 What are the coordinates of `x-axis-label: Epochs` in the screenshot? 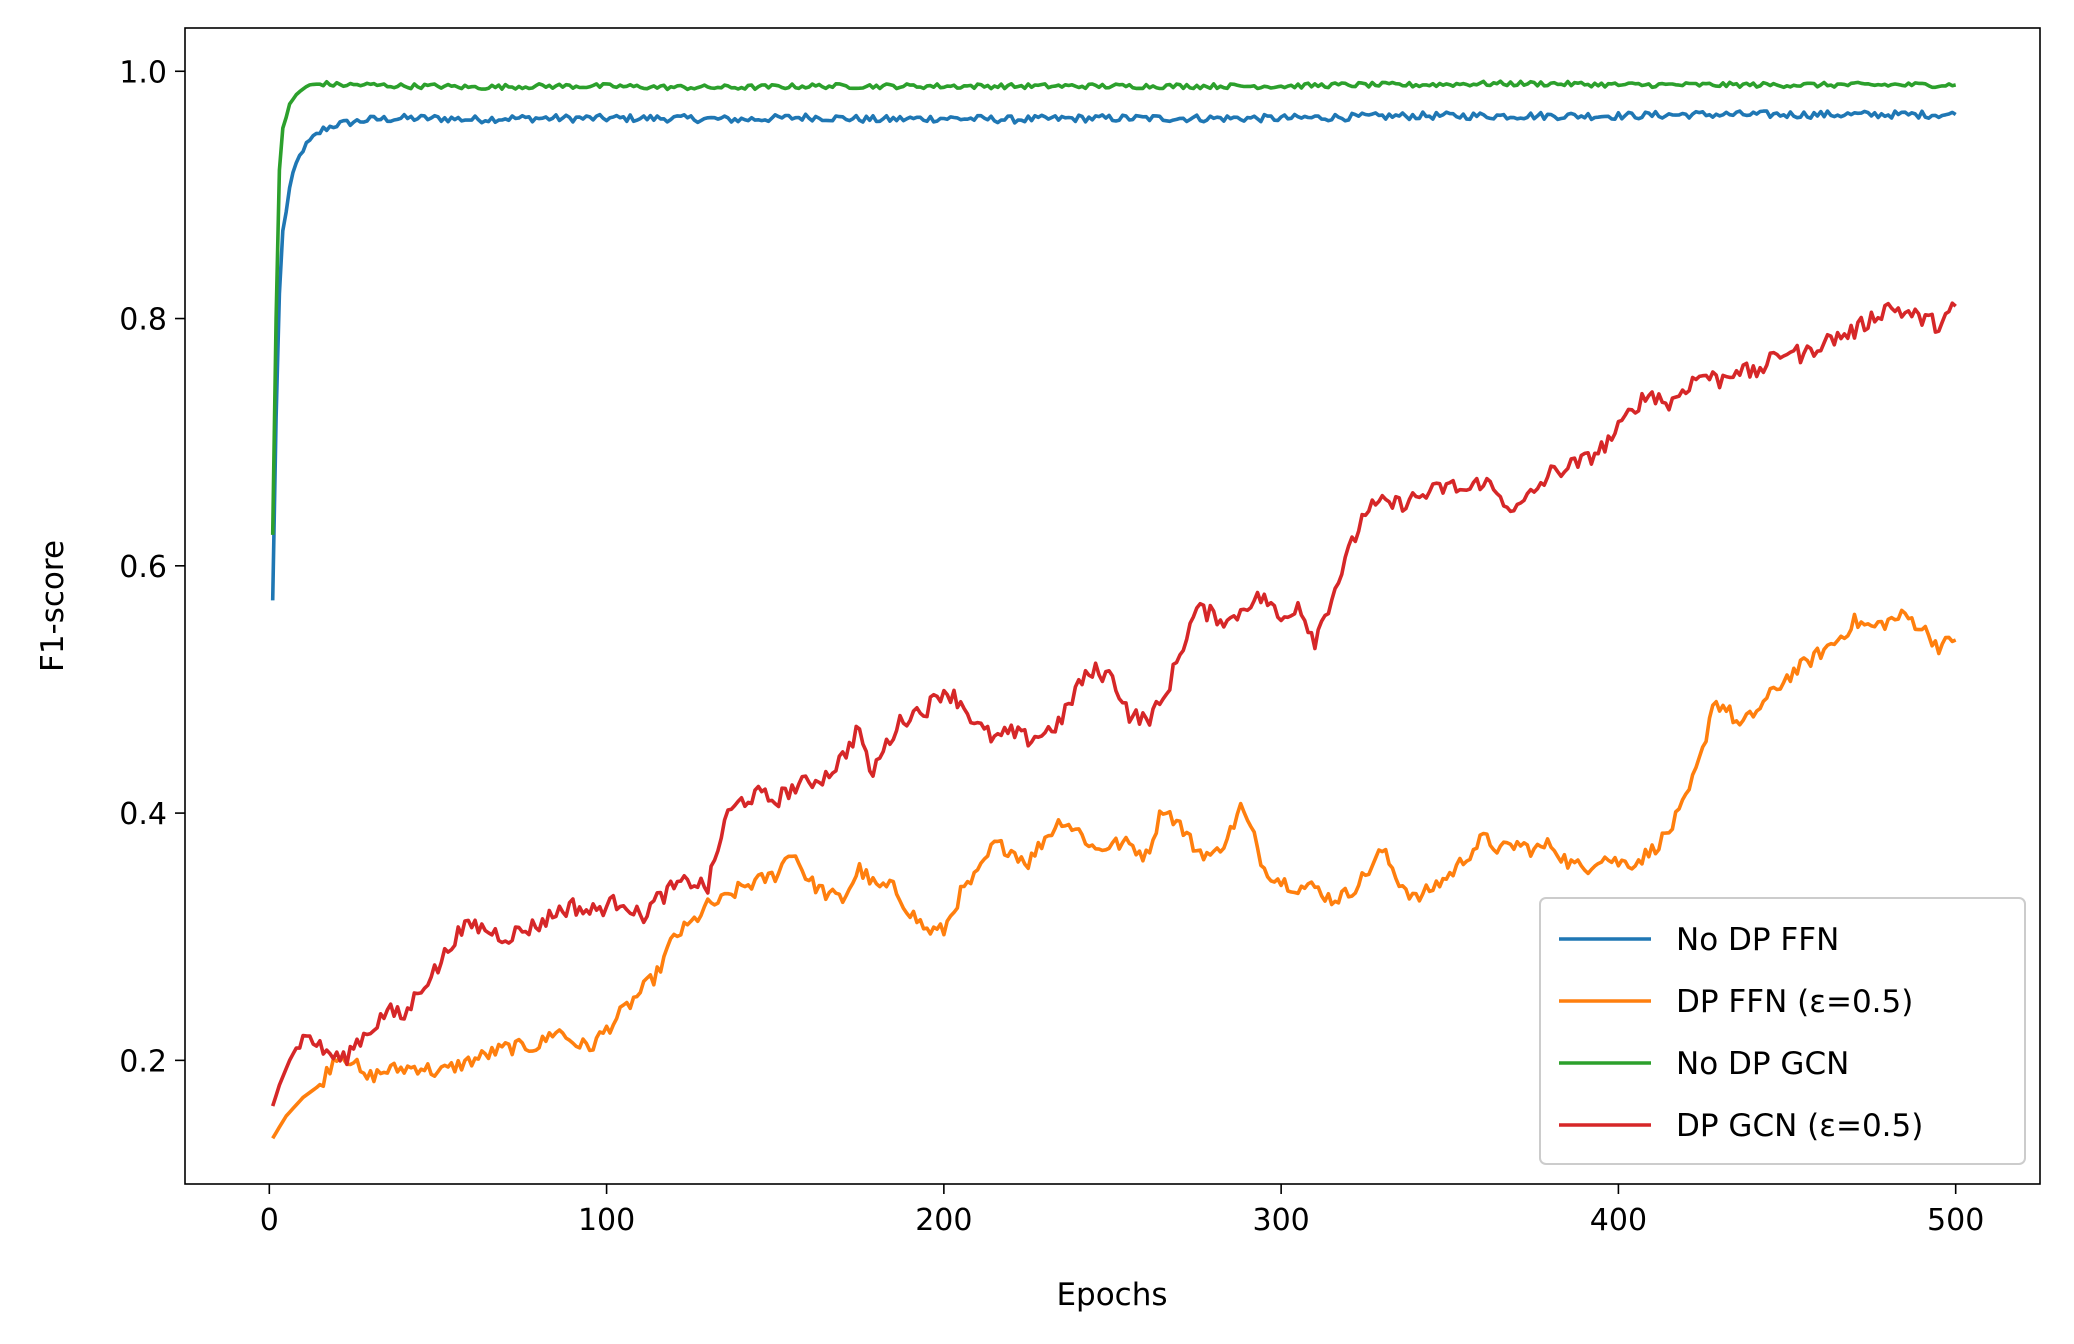 It's located at (1111, 1295).